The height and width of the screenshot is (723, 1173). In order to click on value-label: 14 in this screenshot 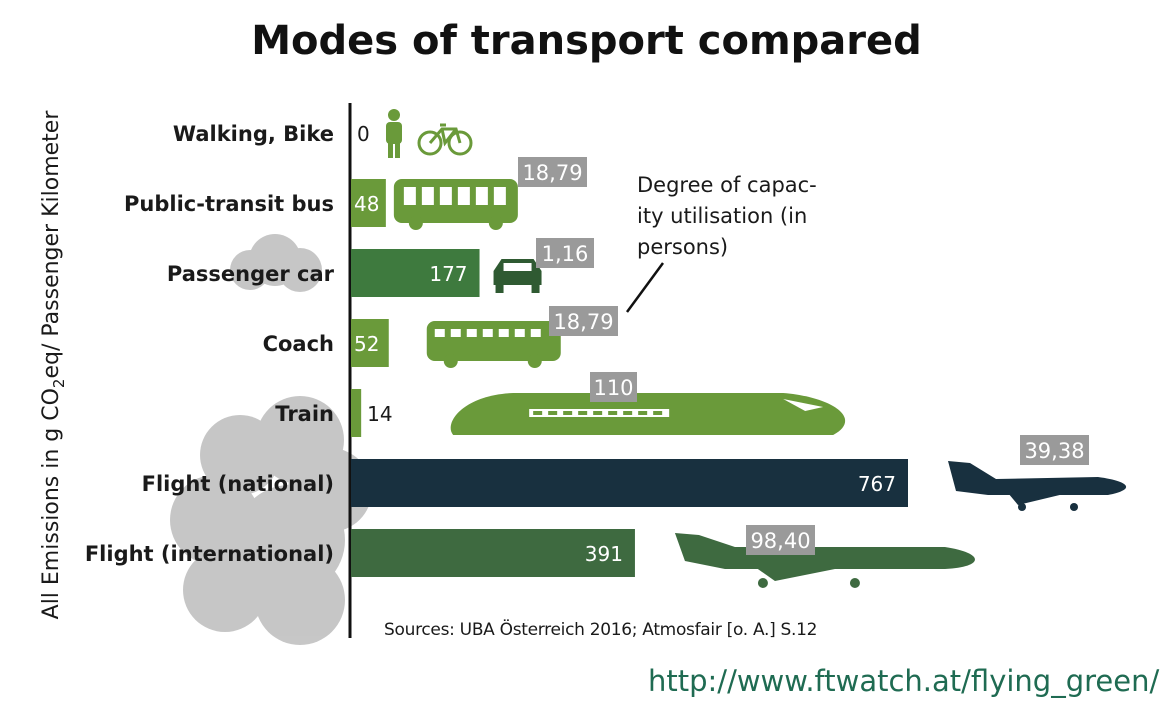, I will do `click(379, 414)`.